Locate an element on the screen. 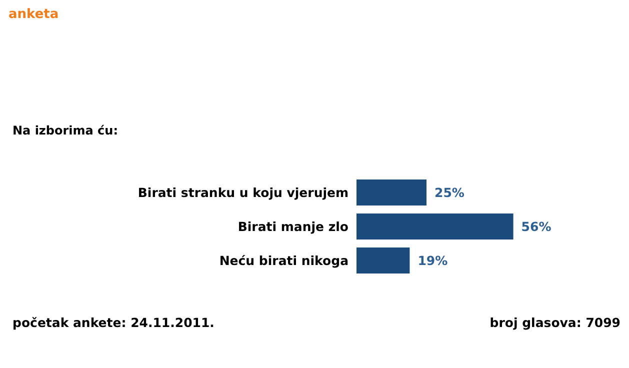 This screenshot has height=368, width=629. text: Na izborima ću: is located at coordinates (65, 131).